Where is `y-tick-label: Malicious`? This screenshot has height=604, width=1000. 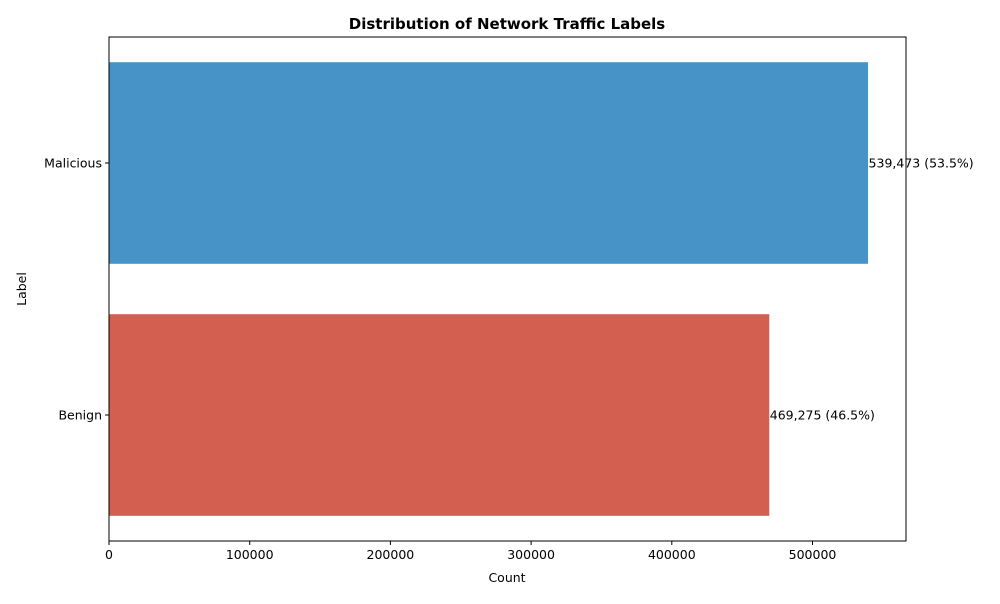 y-tick-label: Malicious is located at coordinates (73, 163).